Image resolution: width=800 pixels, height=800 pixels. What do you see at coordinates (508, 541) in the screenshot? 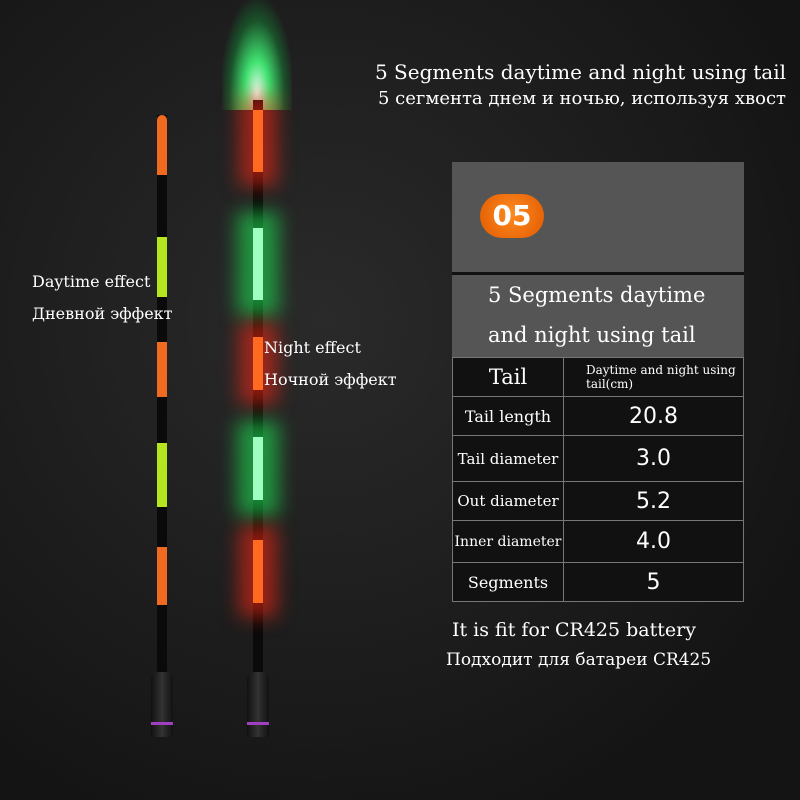
I see `row-key: Inner diameter` at bounding box center [508, 541].